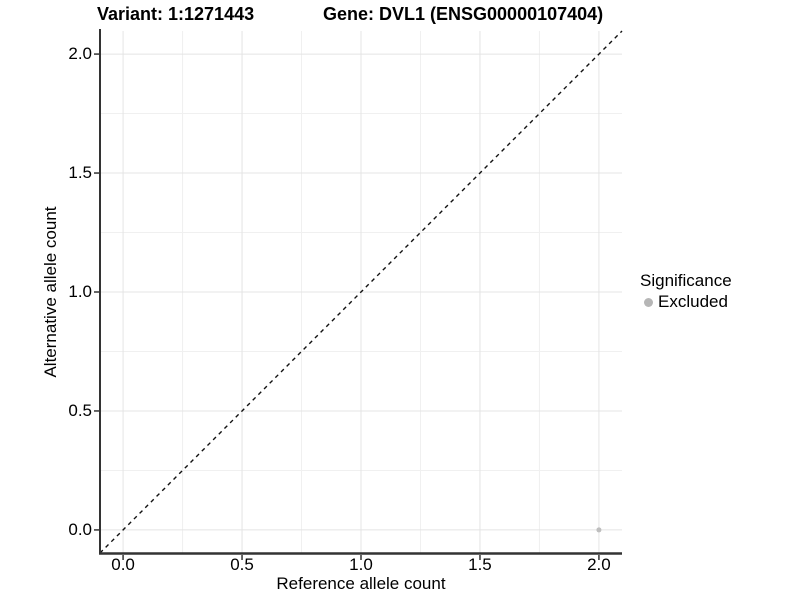 The image size is (800, 600). What do you see at coordinates (80, 291) in the screenshot?
I see `y-tick-label: 1.0` at bounding box center [80, 291].